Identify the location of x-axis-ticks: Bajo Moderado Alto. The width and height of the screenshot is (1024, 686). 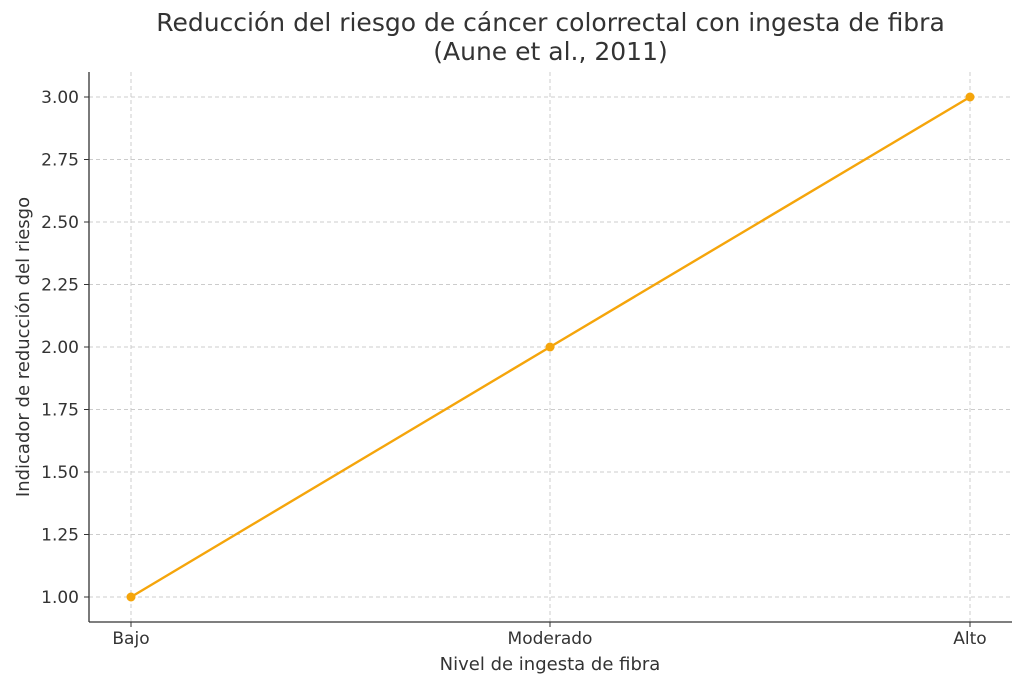
(549, 635).